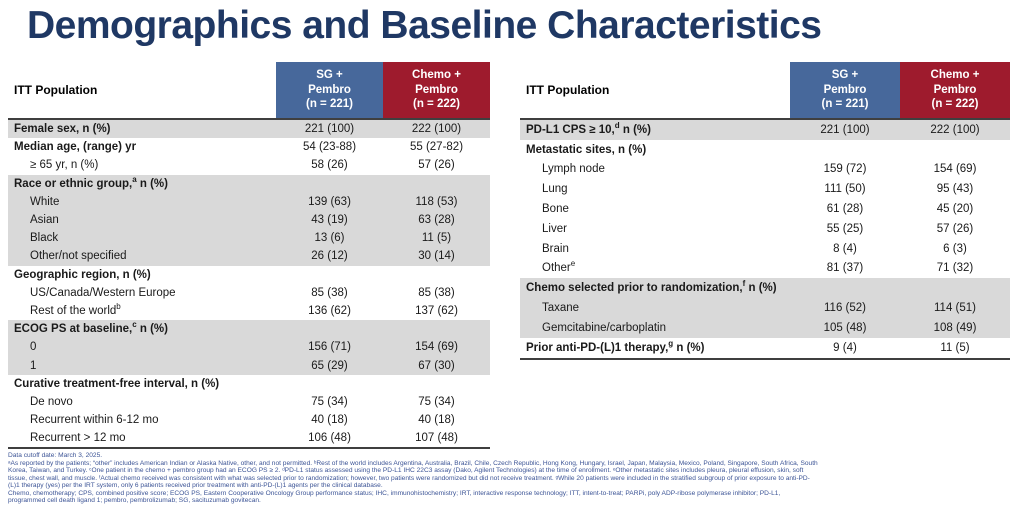 The height and width of the screenshot is (521, 1022). What do you see at coordinates (55, 455) in the screenshot?
I see `footnote-line: Data cutoff date: March 3, 2025.` at bounding box center [55, 455].